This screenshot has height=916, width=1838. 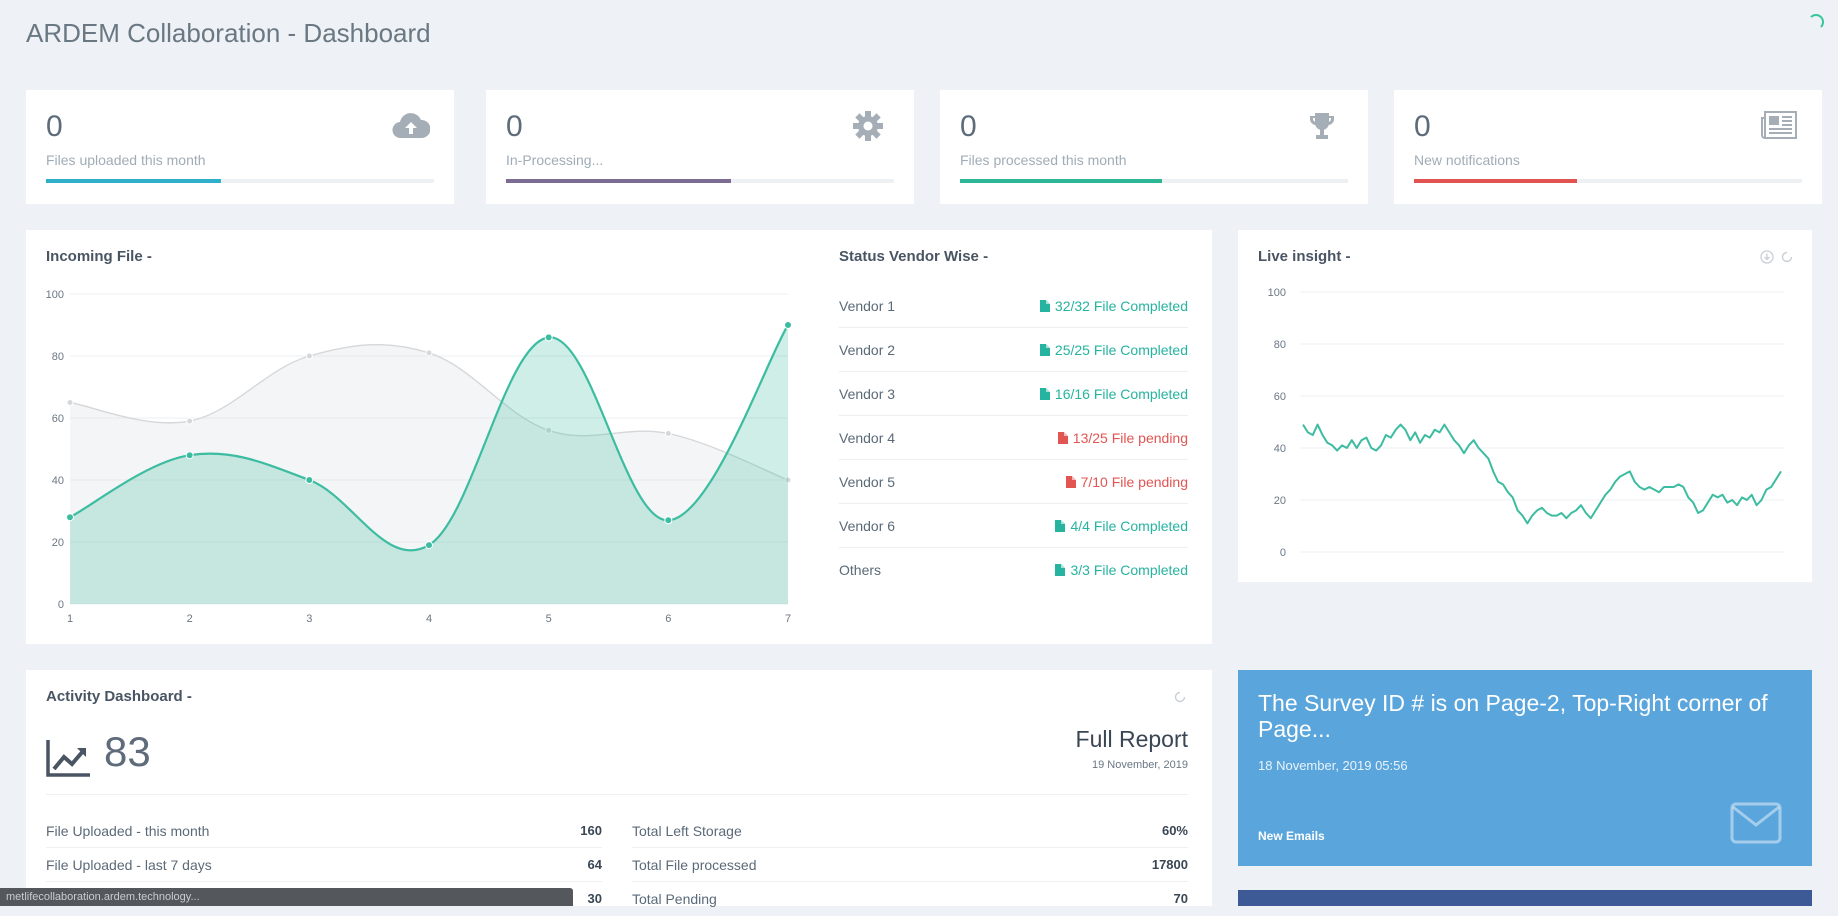 I want to click on incoming-file-title: Incoming File -, so click(x=99, y=256).